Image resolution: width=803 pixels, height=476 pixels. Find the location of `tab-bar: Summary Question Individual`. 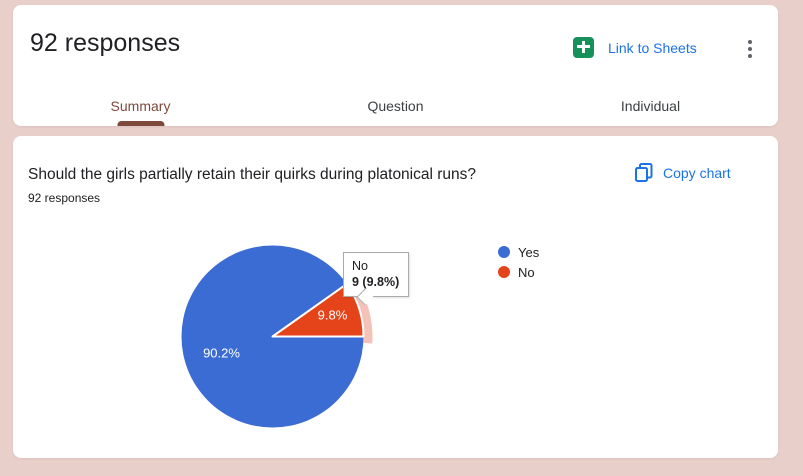

tab-bar: Summary Question Individual is located at coordinates (395, 106).